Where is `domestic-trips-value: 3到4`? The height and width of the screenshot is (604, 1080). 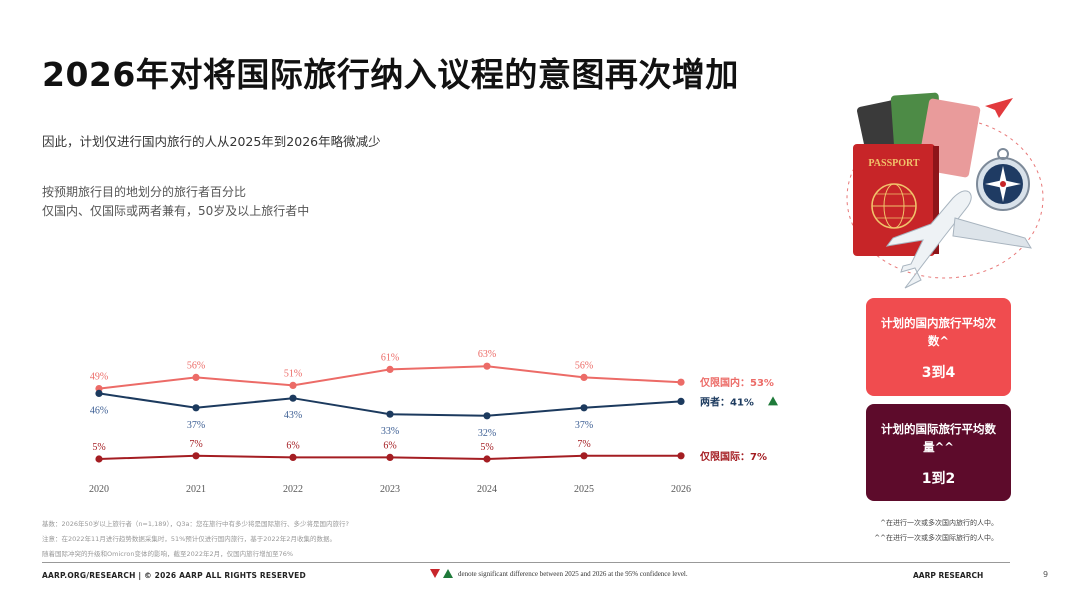
domestic-trips-value: 3到4 is located at coordinates (938, 373).